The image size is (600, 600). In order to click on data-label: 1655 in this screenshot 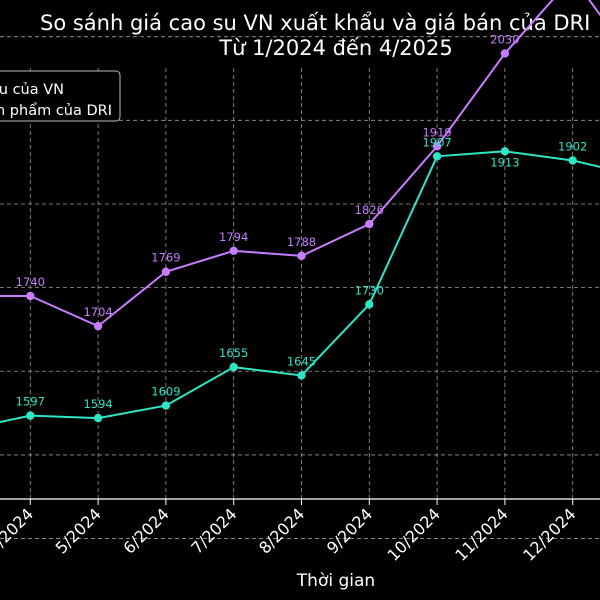, I will do `click(233, 353)`.